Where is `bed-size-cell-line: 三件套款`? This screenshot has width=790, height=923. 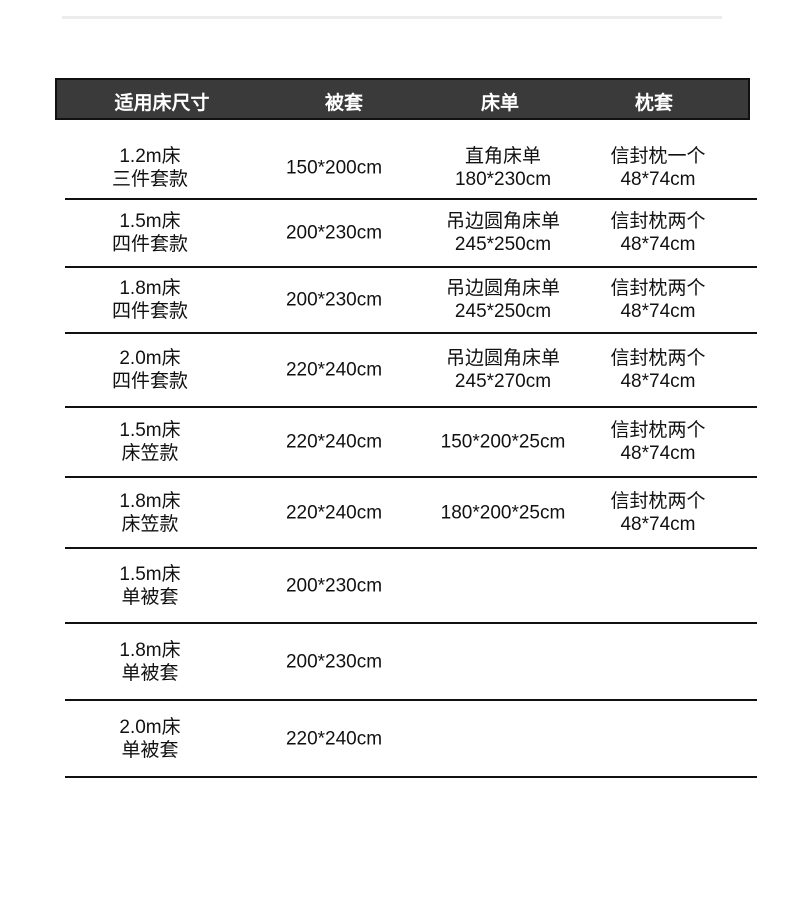
bed-size-cell-line: 三件套款 is located at coordinates (150, 179).